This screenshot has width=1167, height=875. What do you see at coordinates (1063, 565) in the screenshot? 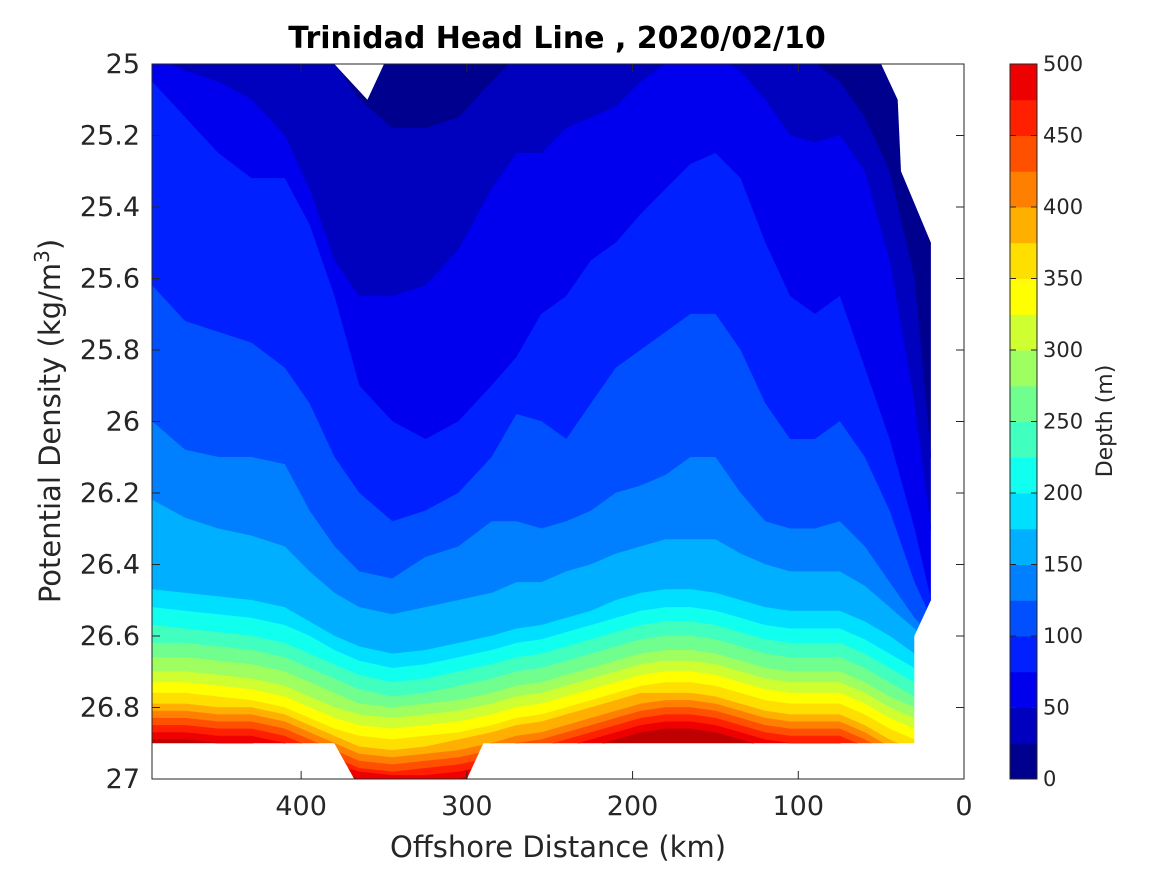
I see `colorbar-tick-label: 150` at bounding box center [1063, 565].